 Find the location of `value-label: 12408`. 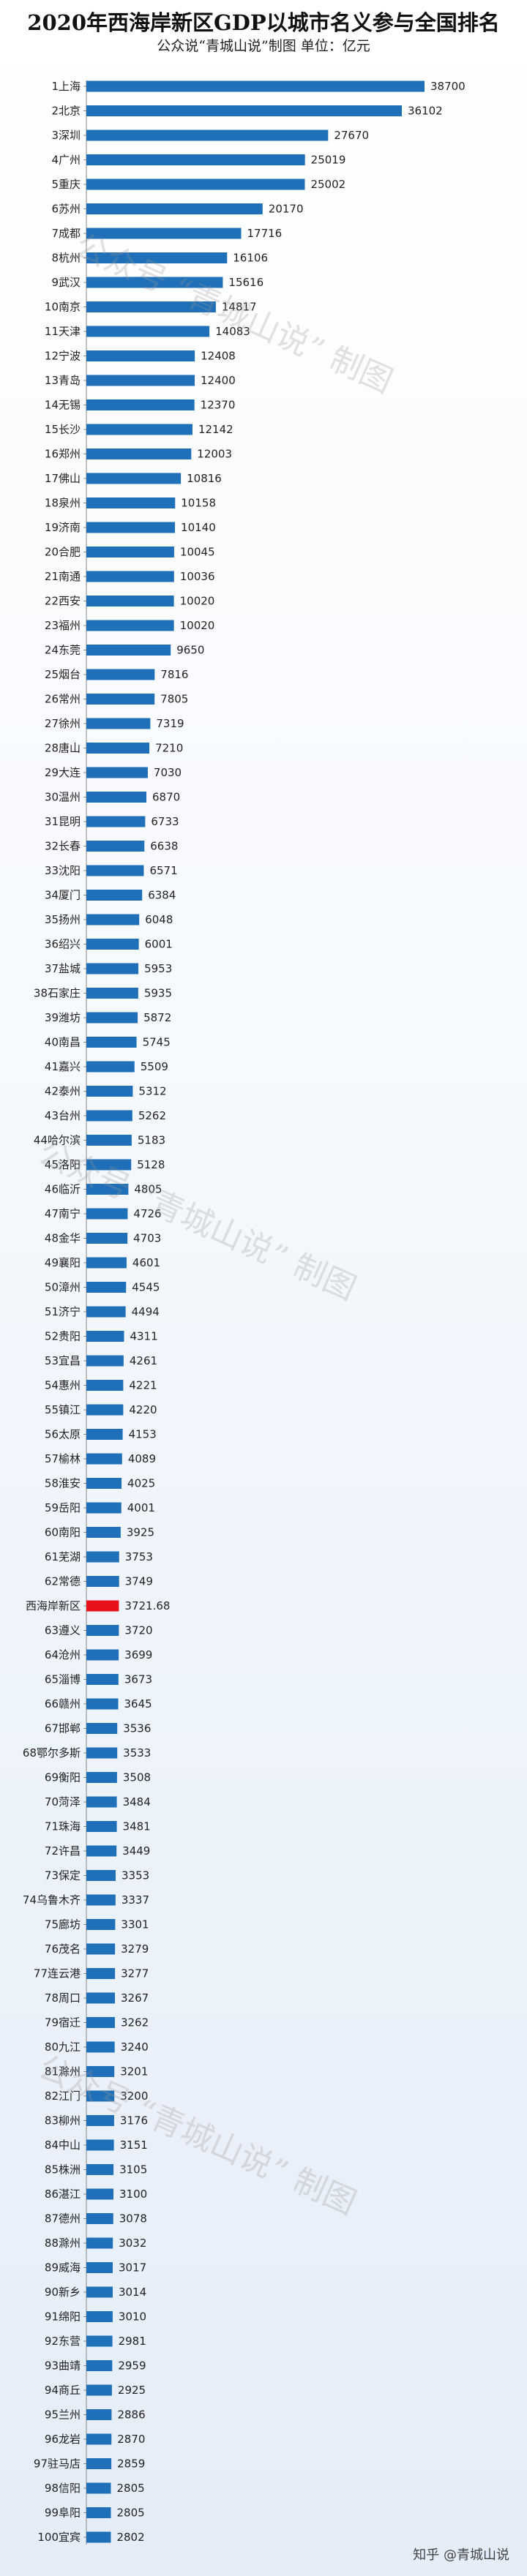

value-label: 12408 is located at coordinates (218, 356).